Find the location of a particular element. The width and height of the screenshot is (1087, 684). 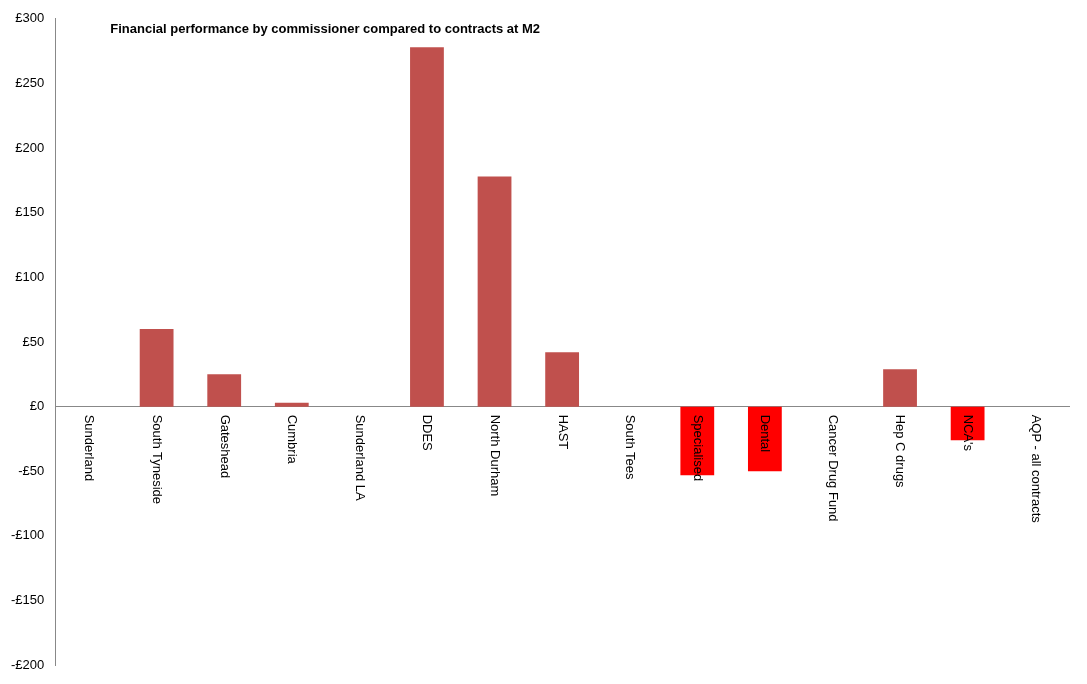

y-tick-label: -£200 is located at coordinates (28, 664).